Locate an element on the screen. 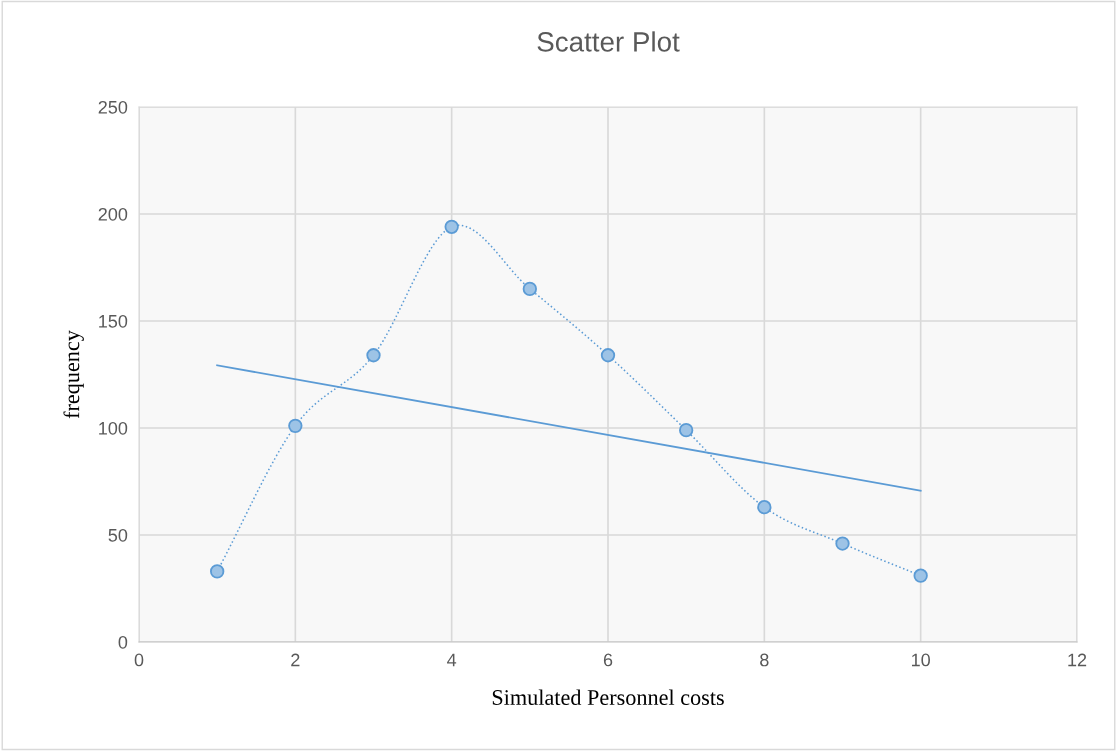 The image size is (1117, 751). x-axis-title: Simulated Personnel costs is located at coordinates (608, 697).